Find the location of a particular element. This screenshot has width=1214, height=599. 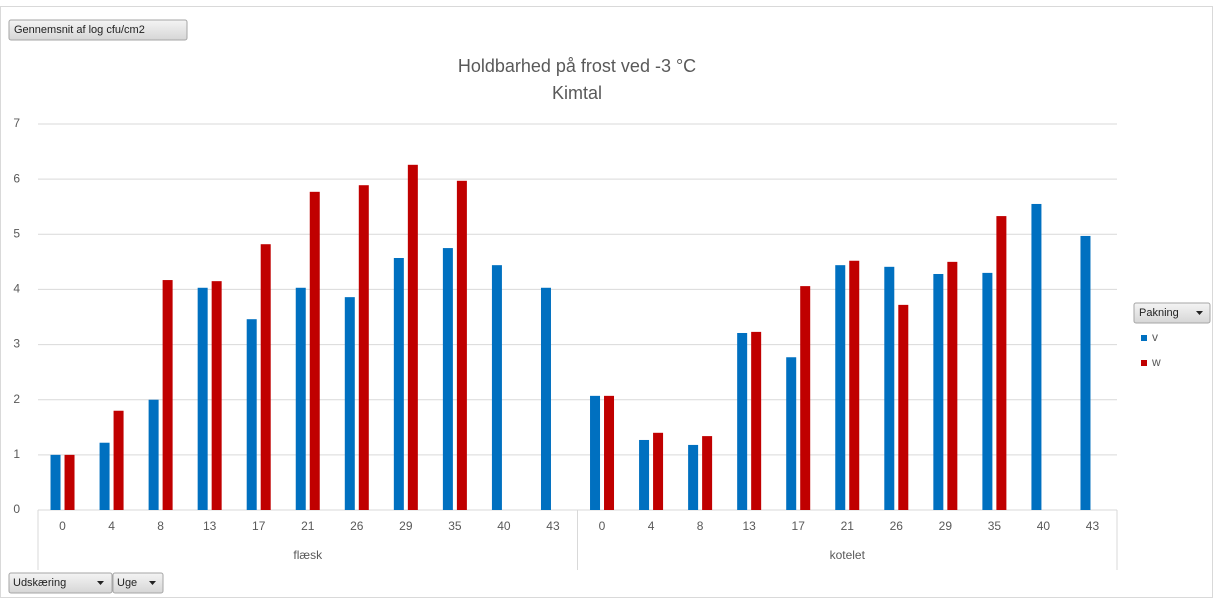

y-tick-label: 1 is located at coordinates (16, 454).